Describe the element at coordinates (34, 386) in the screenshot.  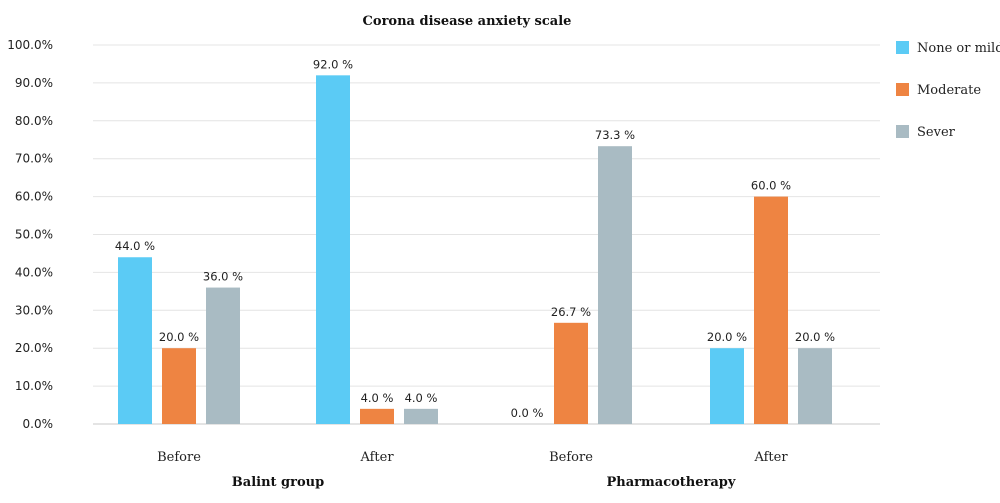
I see `y-tick-label: 10.0%` at that location.